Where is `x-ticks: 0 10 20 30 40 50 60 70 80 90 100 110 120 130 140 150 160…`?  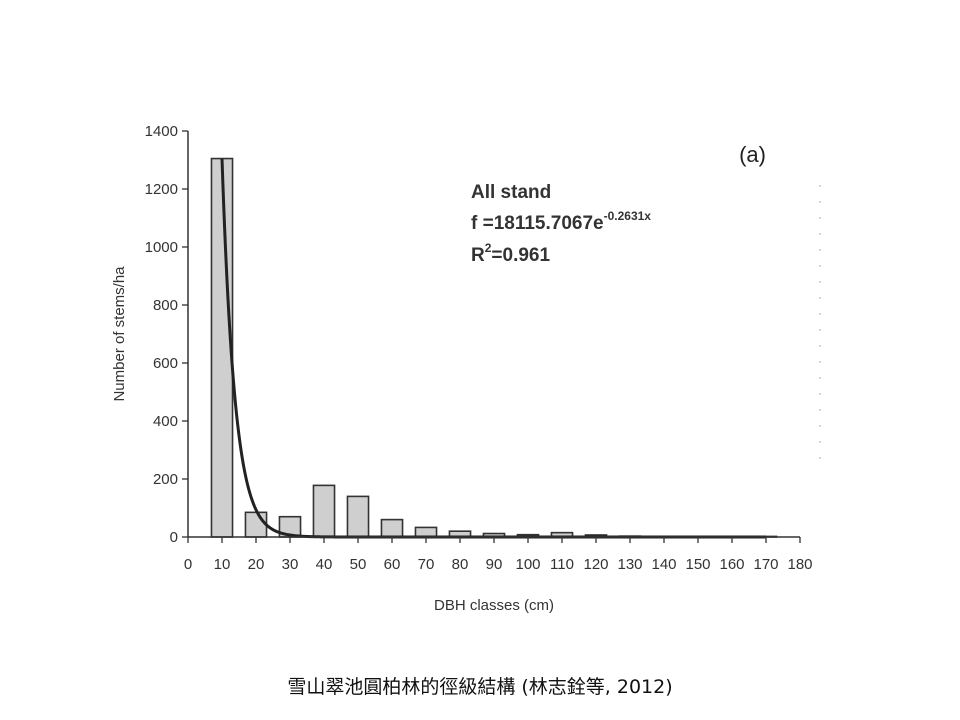
x-ticks: 0 10 20 30 40 50 60 70 80 90 100 110 120 130 140 150 160… is located at coordinates (498, 555).